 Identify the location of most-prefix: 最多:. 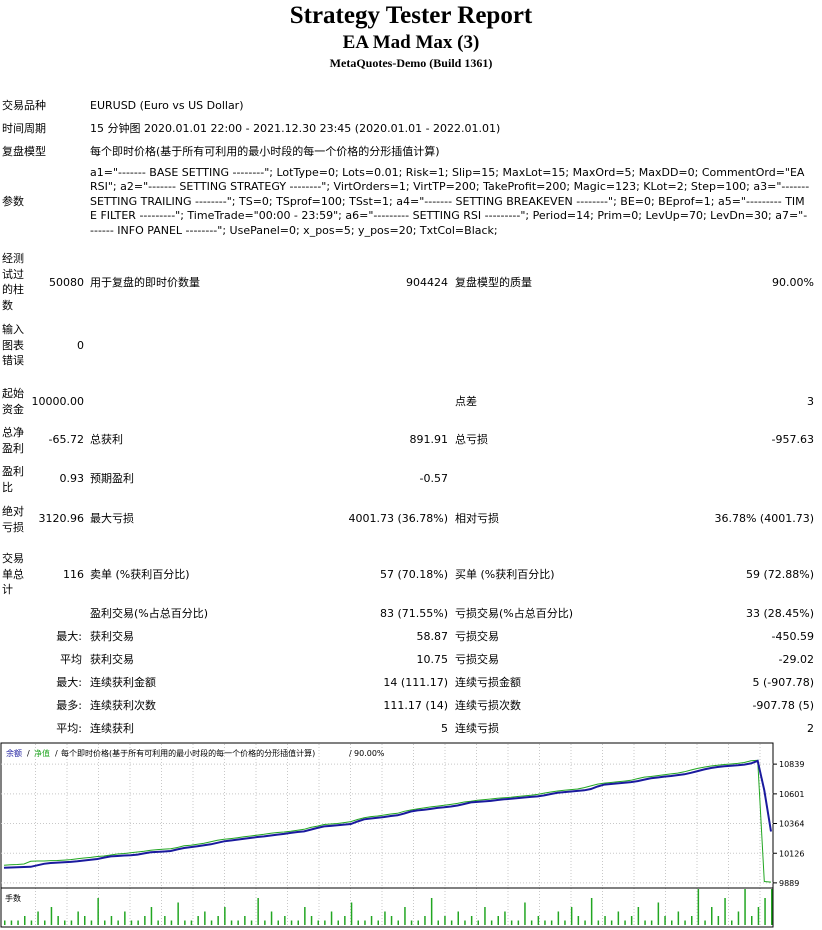
(69, 705).